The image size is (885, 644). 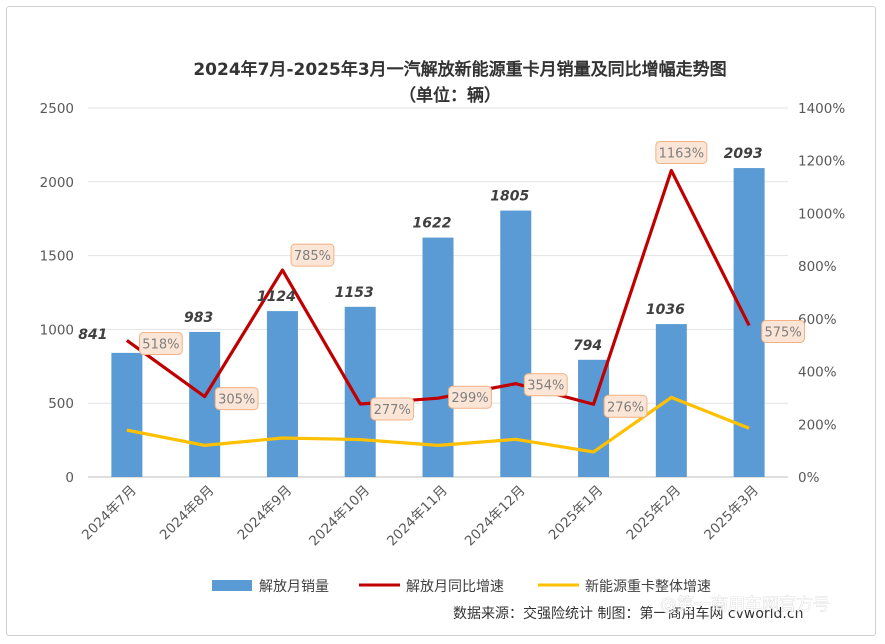 What do you see at coordinates (459, 69) in the screenshot?
I see `chart-title: 2024年7月-2025年3月一汽解放新能源重卡月销量及同比增幅走势图` at bounding box center [459, 69].